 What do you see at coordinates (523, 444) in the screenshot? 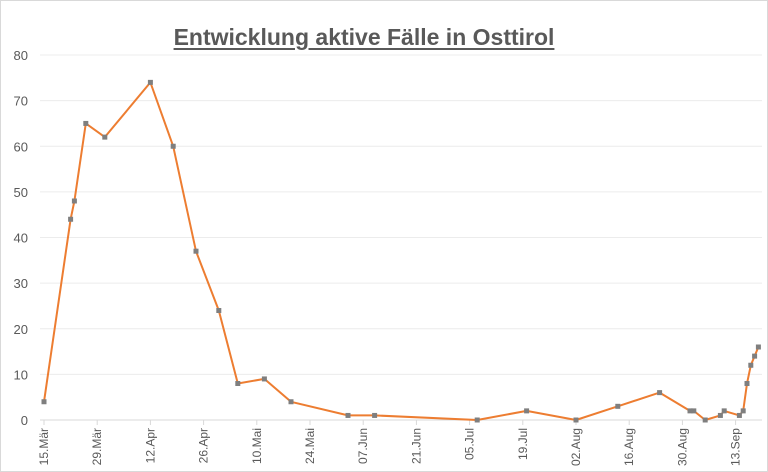
I see `x-tick-label: 19.Jul` at bounding box center [523, 444].